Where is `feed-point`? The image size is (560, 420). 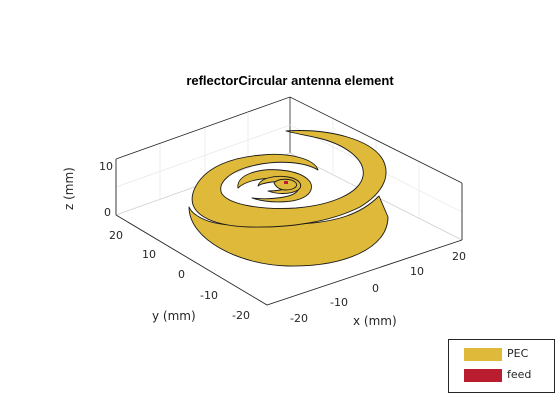 feed-point is located at coordinates (286, 182).